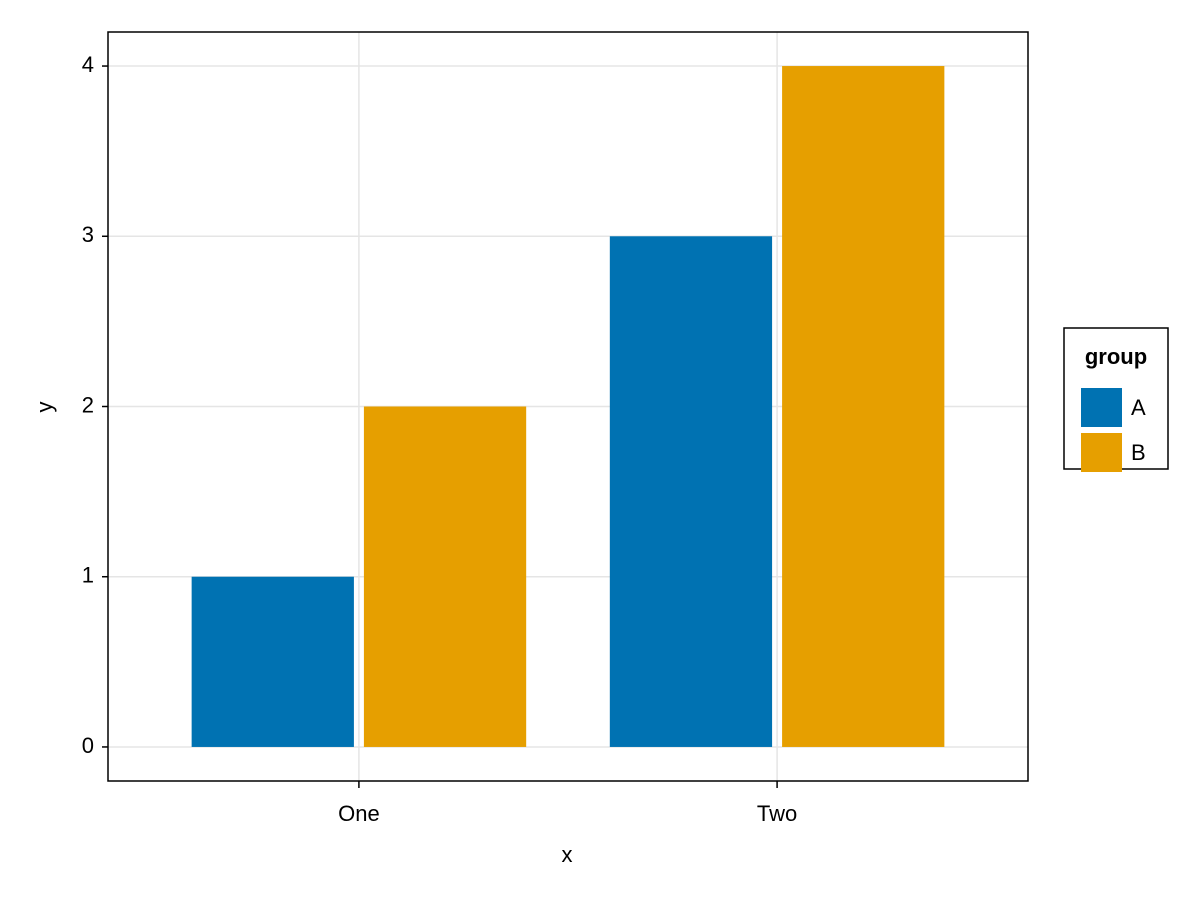  I want to click on x-tick-label: Two, so click(777, 813).